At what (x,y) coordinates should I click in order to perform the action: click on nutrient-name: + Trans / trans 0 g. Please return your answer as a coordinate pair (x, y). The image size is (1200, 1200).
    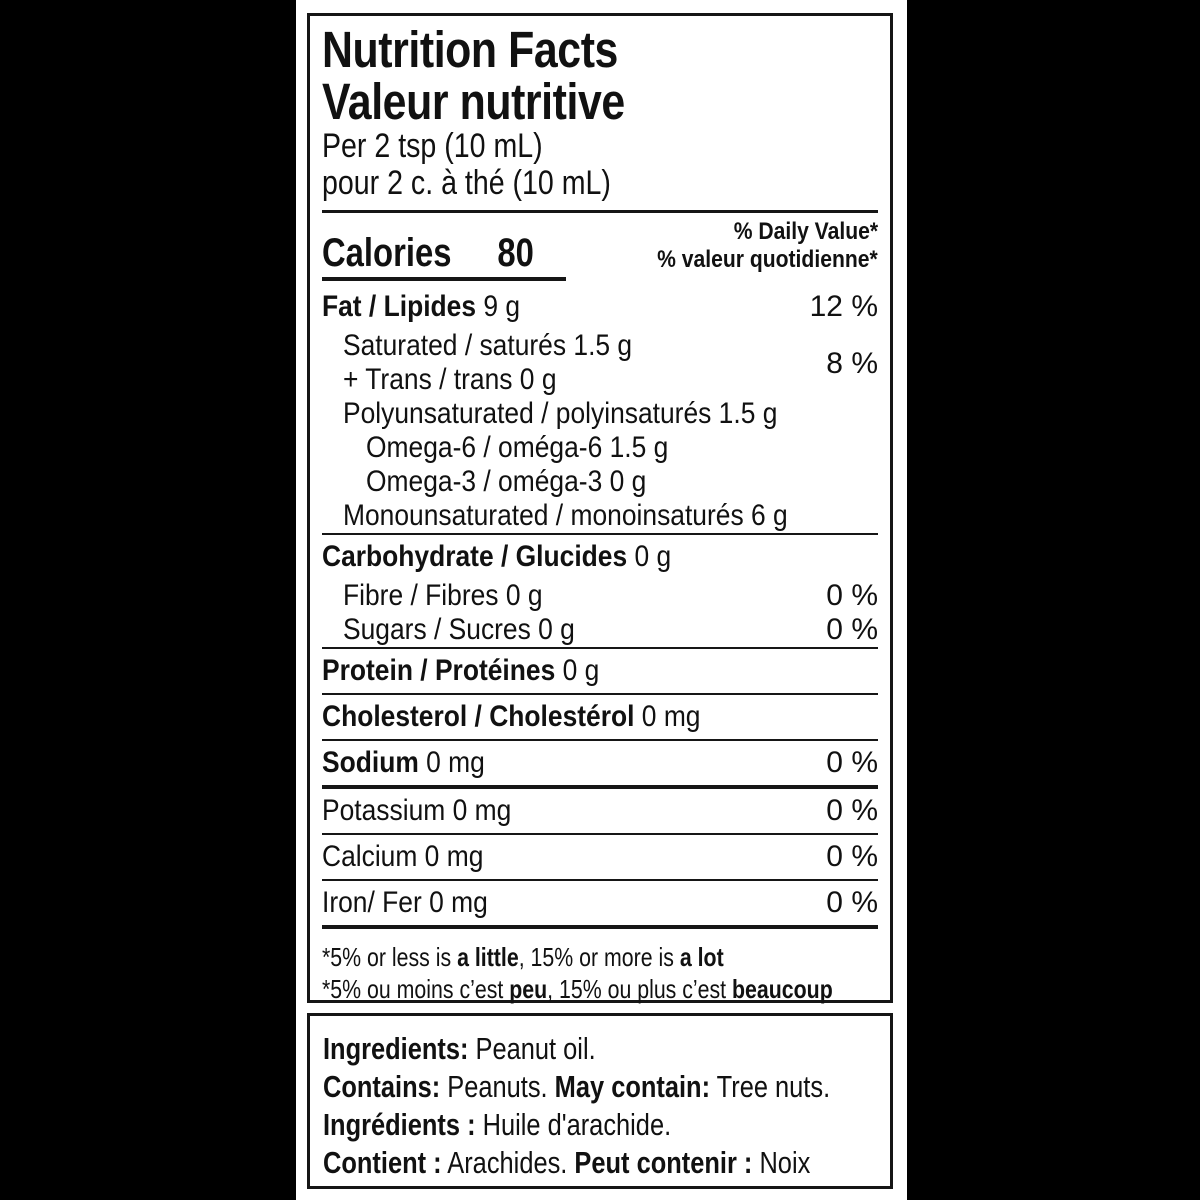
    Looking at the image, I should click on (450, 379).